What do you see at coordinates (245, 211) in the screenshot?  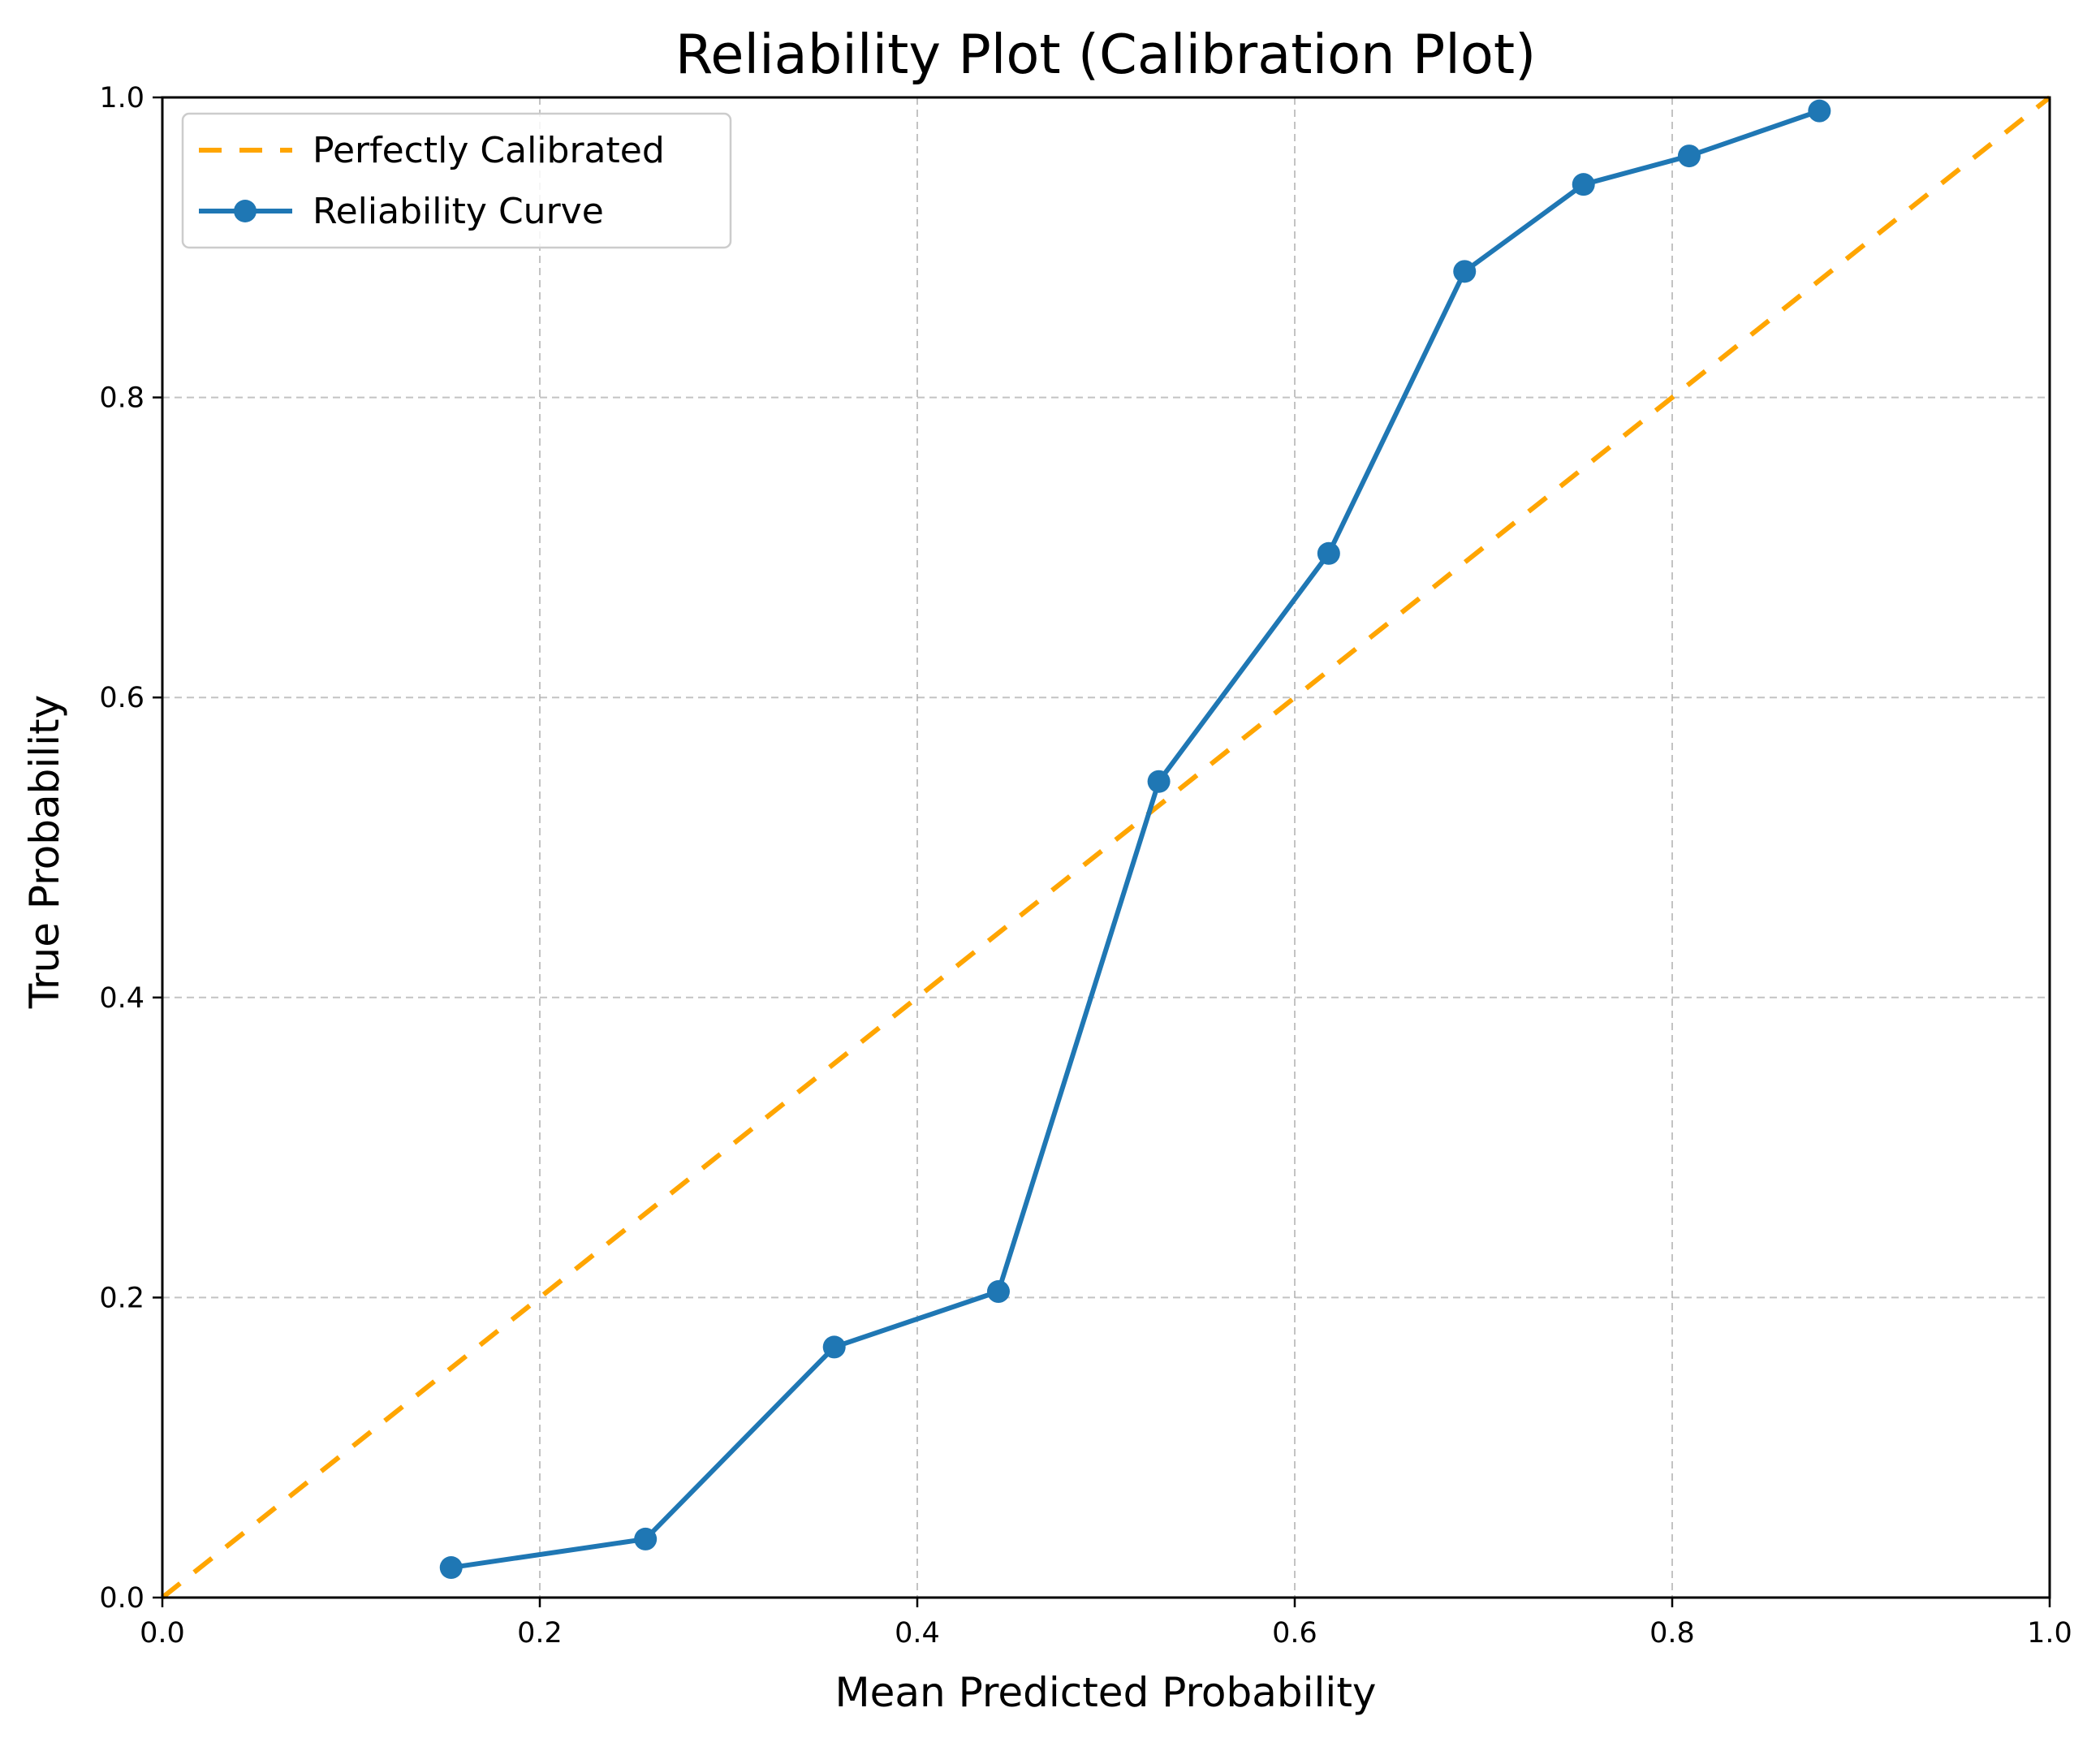 I see `legend-marker-reliability-curve` at bounding box center [245, 211].